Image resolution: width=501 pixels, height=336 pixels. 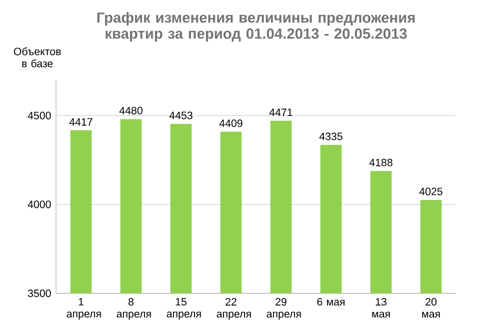 What do you see at coordinates (180, 116) in the screenshot?
I see `data-label: 4453` at bounding box center [180, 116].